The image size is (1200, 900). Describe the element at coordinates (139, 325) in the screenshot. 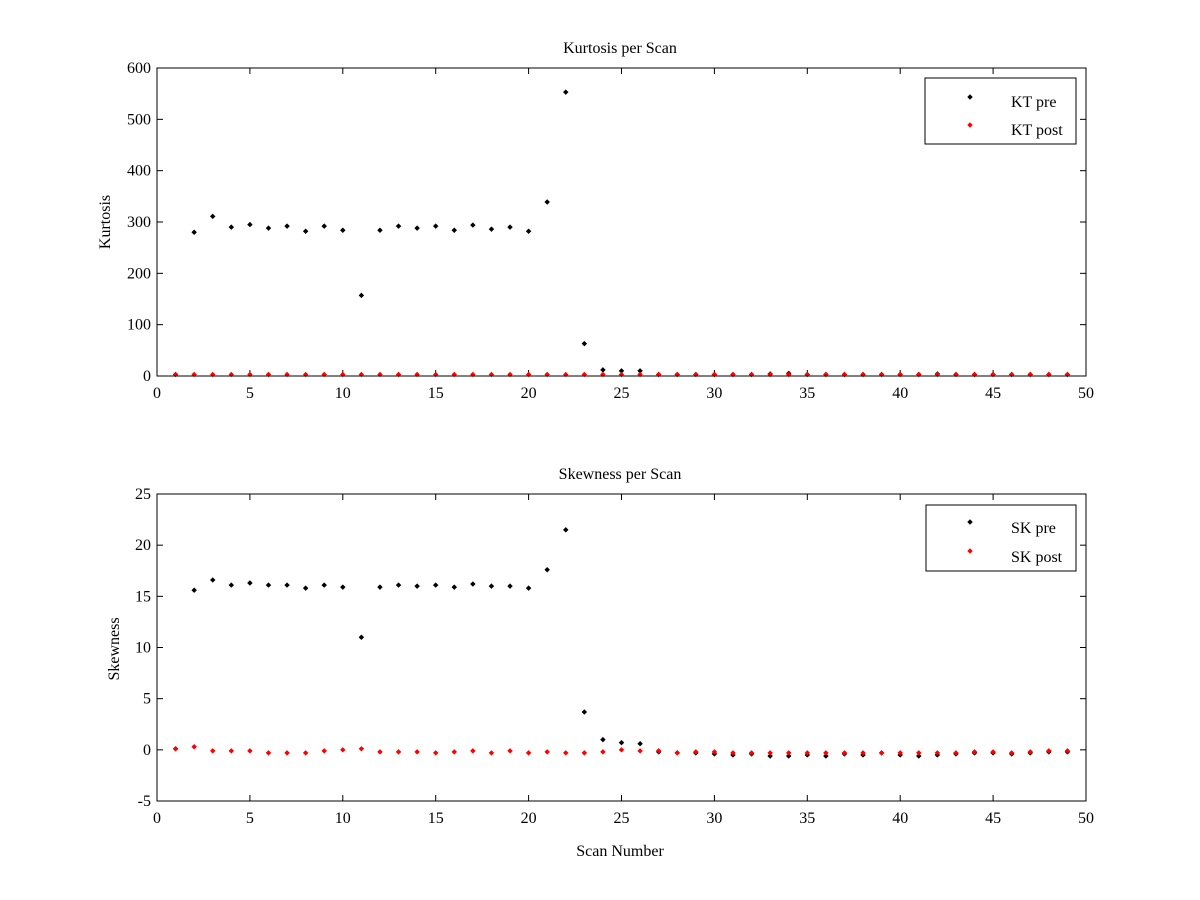

I see `y-tick-label: 100` at that location.